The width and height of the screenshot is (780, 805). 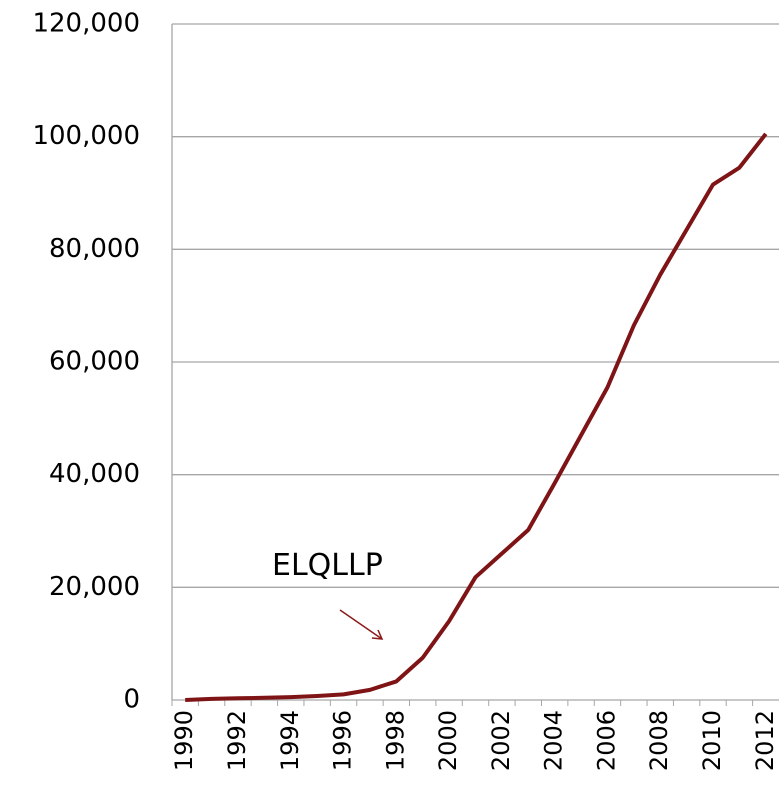 What do you see at coordinates (86, 136) in the screenshot?
I see `y-tick-label: 100,000` at bounding box center [86, 136].